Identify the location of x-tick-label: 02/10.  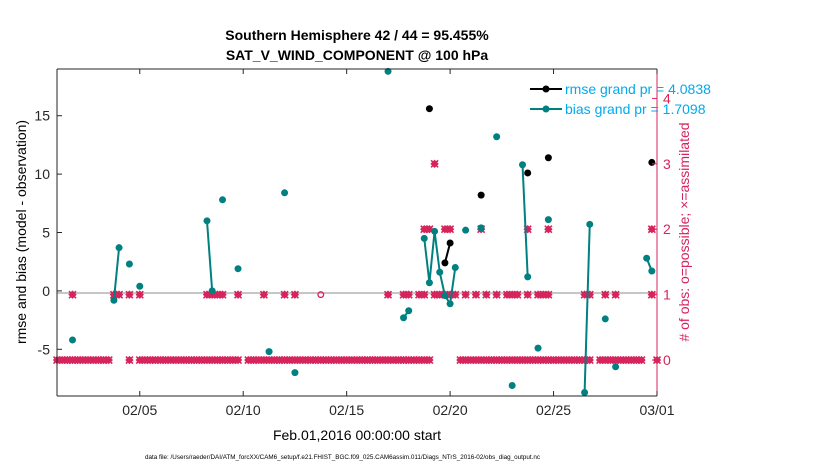
(243, 410).